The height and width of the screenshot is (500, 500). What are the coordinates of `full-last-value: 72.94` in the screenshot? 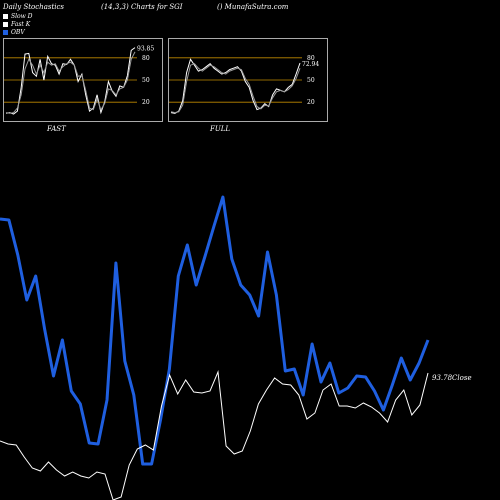 It's located at (310, 64).